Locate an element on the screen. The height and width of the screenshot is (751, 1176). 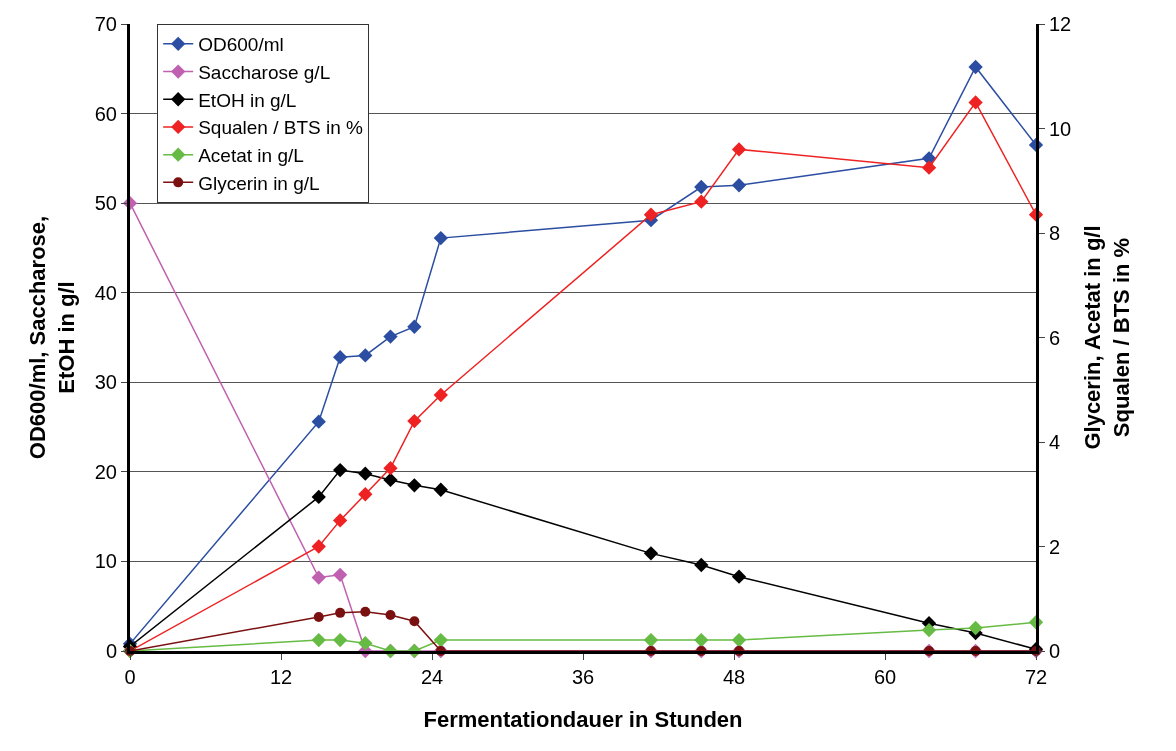
y-tick-label: 40 is located at coordinates (105, 292).